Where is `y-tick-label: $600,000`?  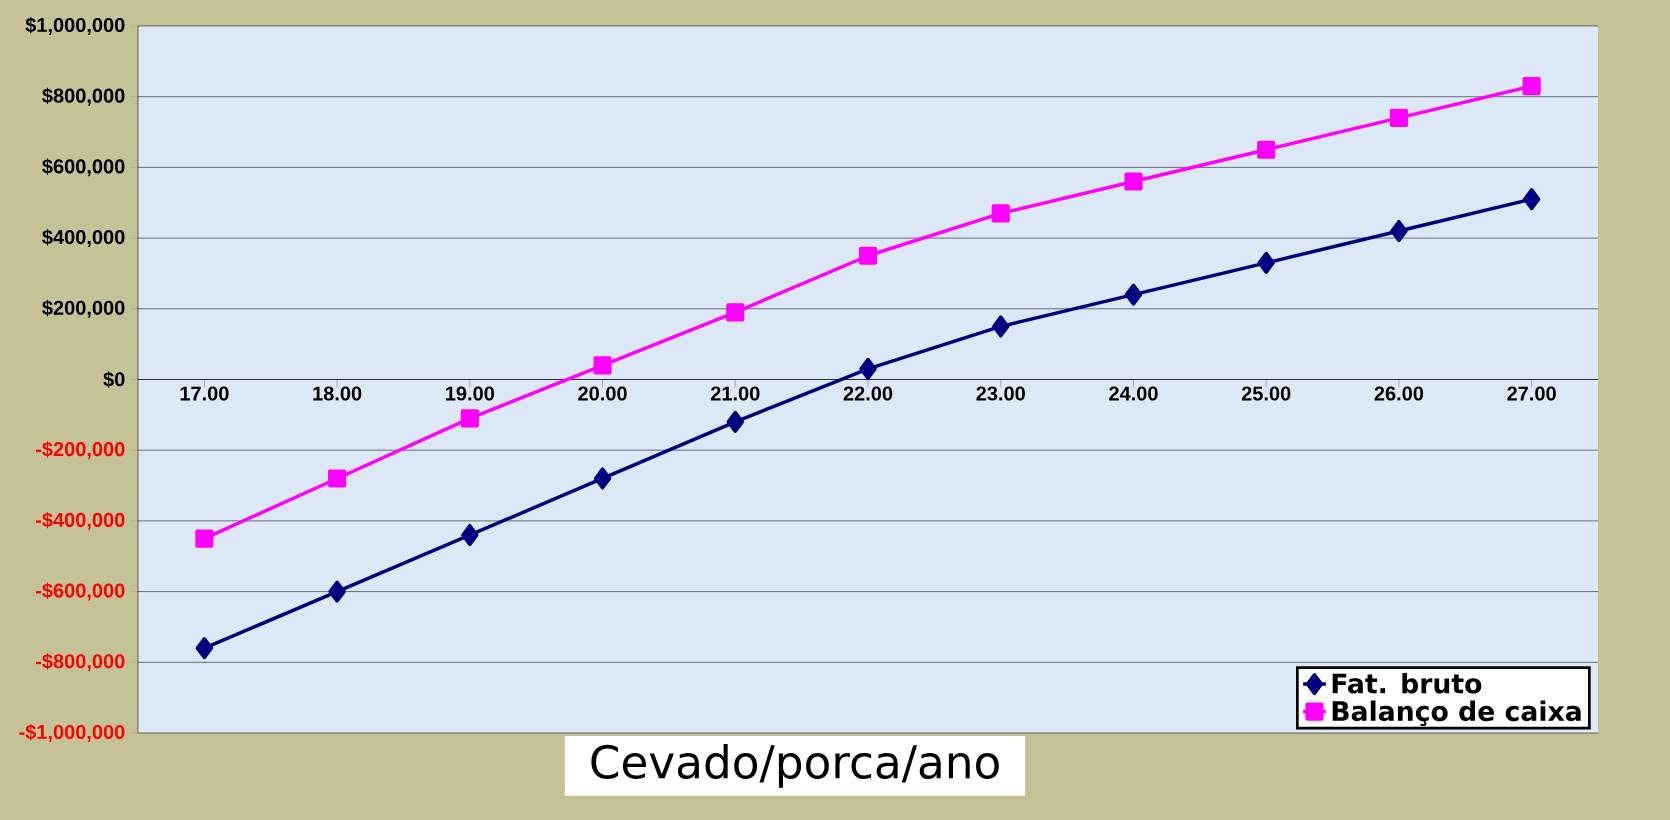
y-tick-label: $600,000 is located at coordinates (83, 167).